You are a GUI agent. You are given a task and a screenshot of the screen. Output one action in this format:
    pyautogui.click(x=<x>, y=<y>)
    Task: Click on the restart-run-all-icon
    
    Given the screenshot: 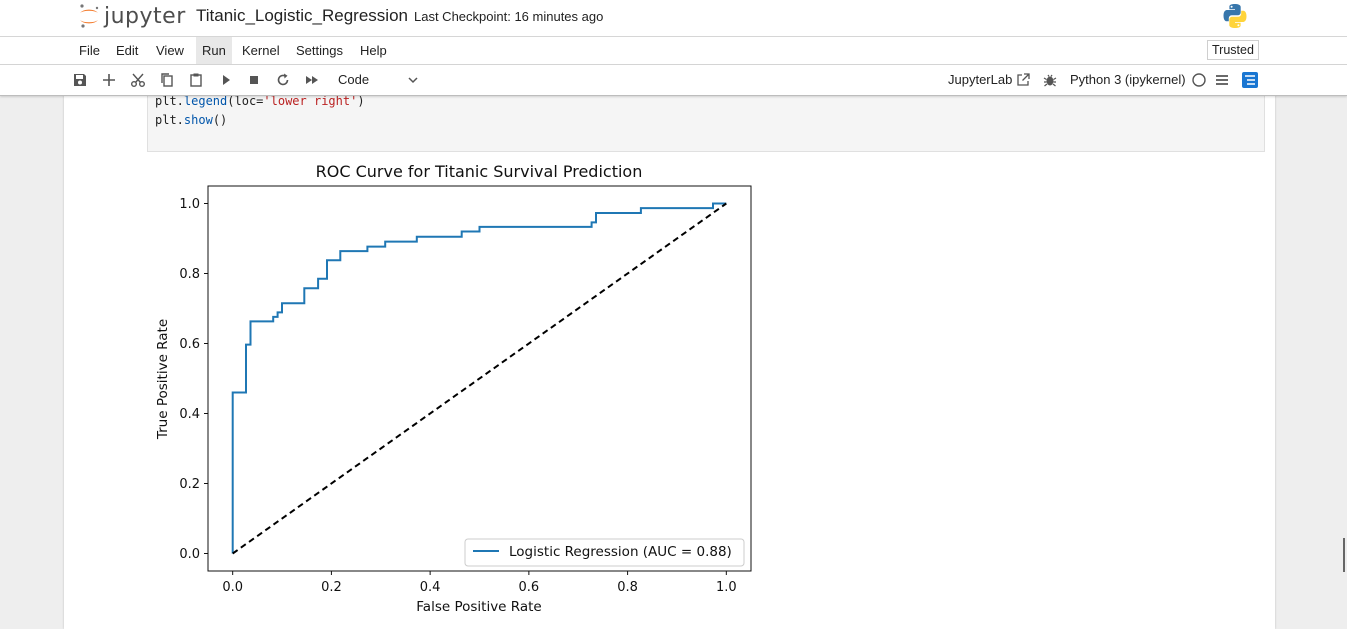 What is the action you would take?
    pyautogui.click(x=312, y=80)
    